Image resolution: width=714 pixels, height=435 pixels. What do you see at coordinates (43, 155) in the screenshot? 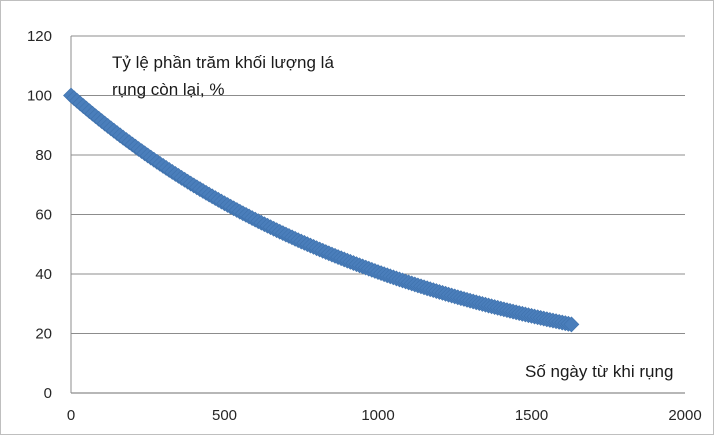
I see `y-tick-label: 80` at bounding box center [43, 155].